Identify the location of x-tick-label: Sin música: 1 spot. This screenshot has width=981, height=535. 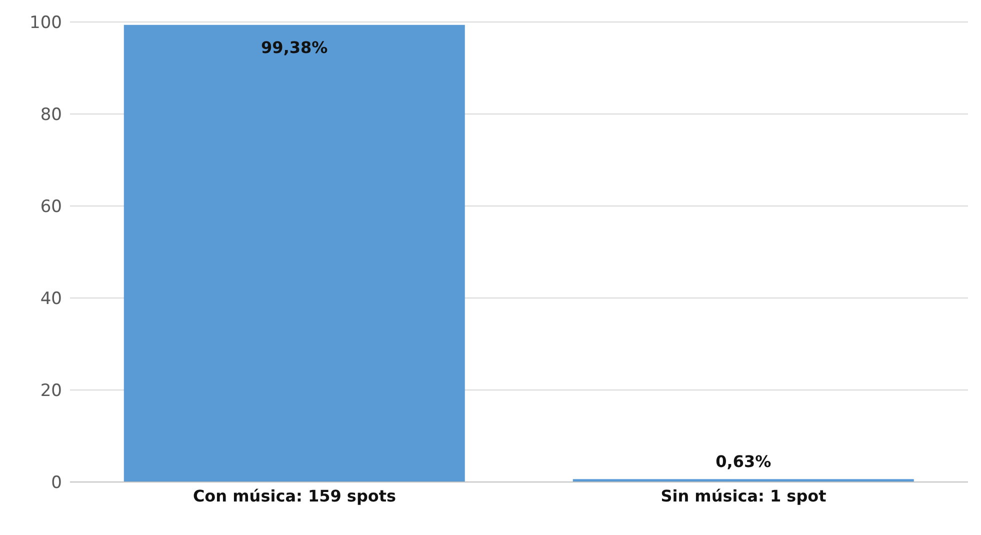
(743, 496).